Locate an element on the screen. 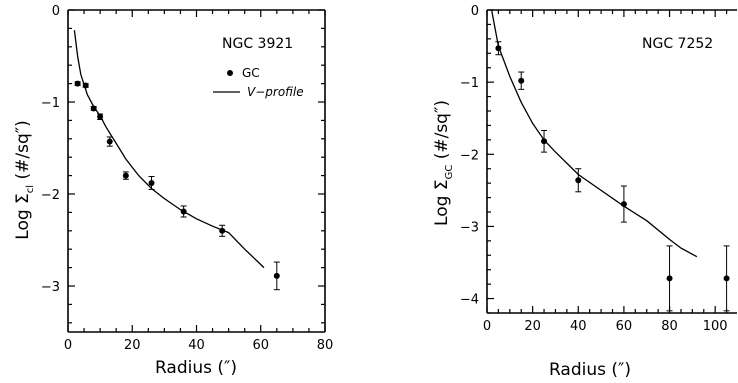 The width and height of the screenshot is (738, 383). panel-title: NGC 7252 is located at coordinates (677, 44).